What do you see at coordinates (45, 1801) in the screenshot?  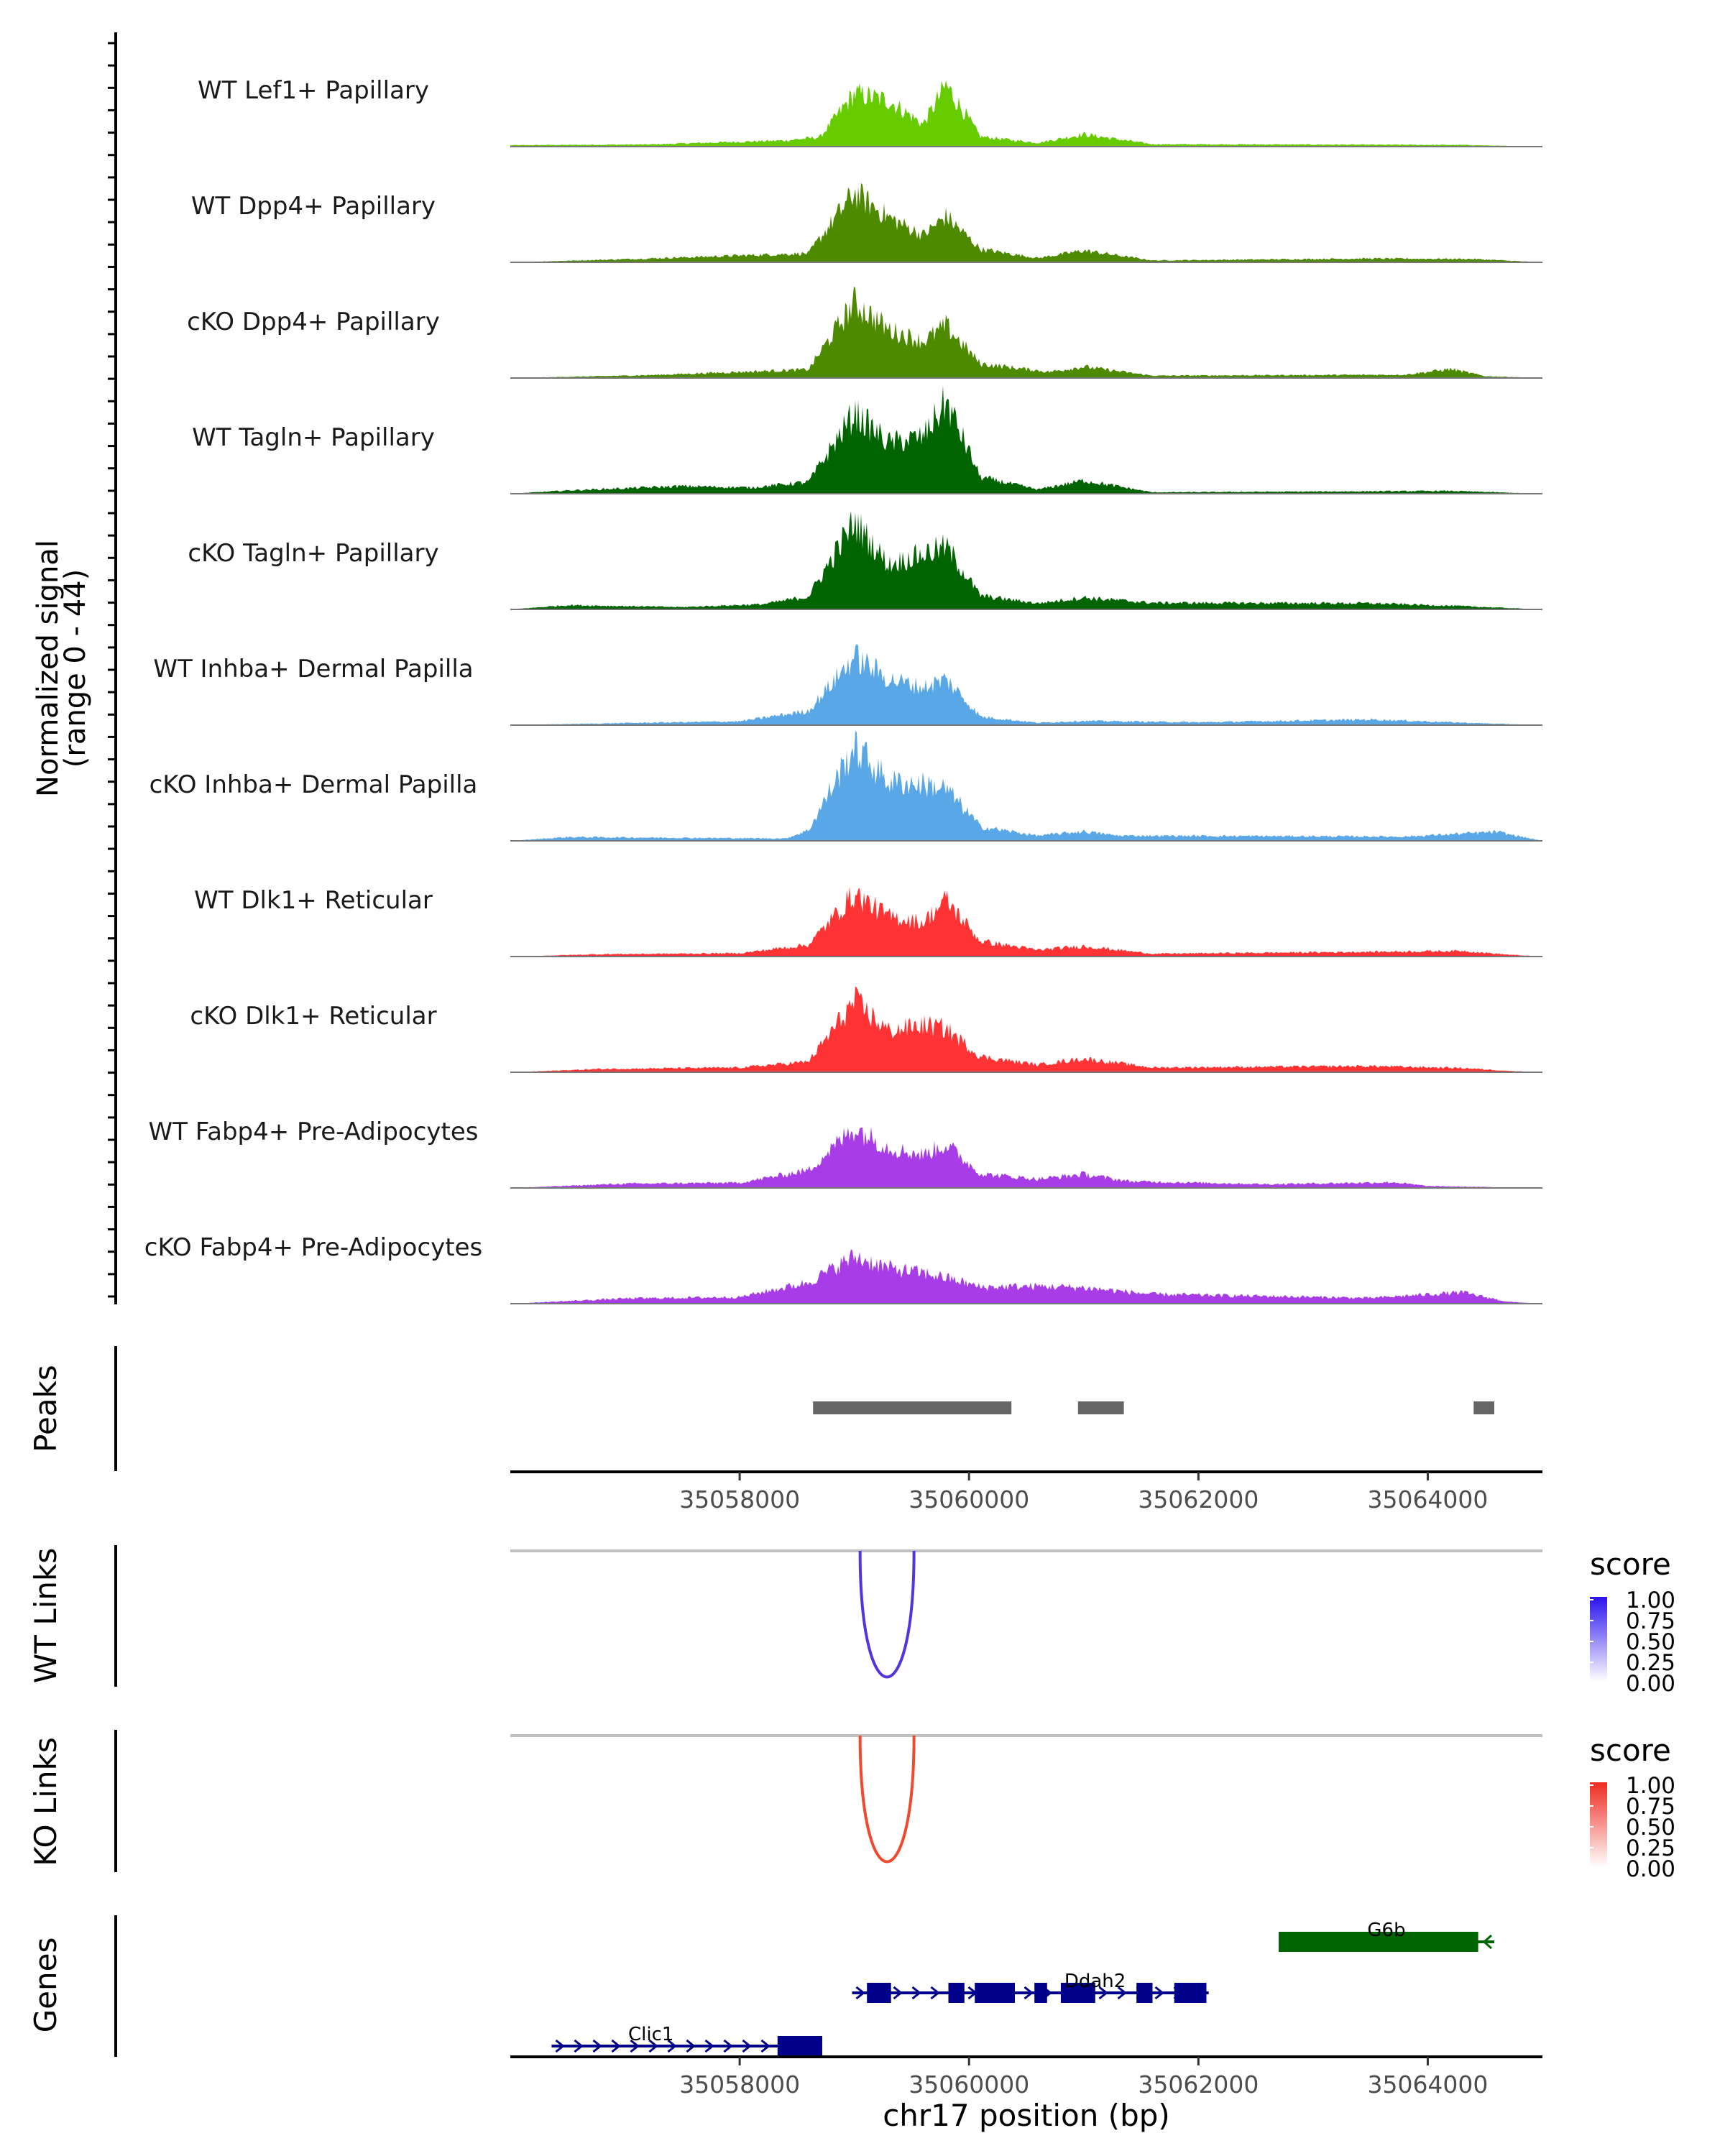 I see `ko-links-label: KO Links` at bounding box center [45, 1801].